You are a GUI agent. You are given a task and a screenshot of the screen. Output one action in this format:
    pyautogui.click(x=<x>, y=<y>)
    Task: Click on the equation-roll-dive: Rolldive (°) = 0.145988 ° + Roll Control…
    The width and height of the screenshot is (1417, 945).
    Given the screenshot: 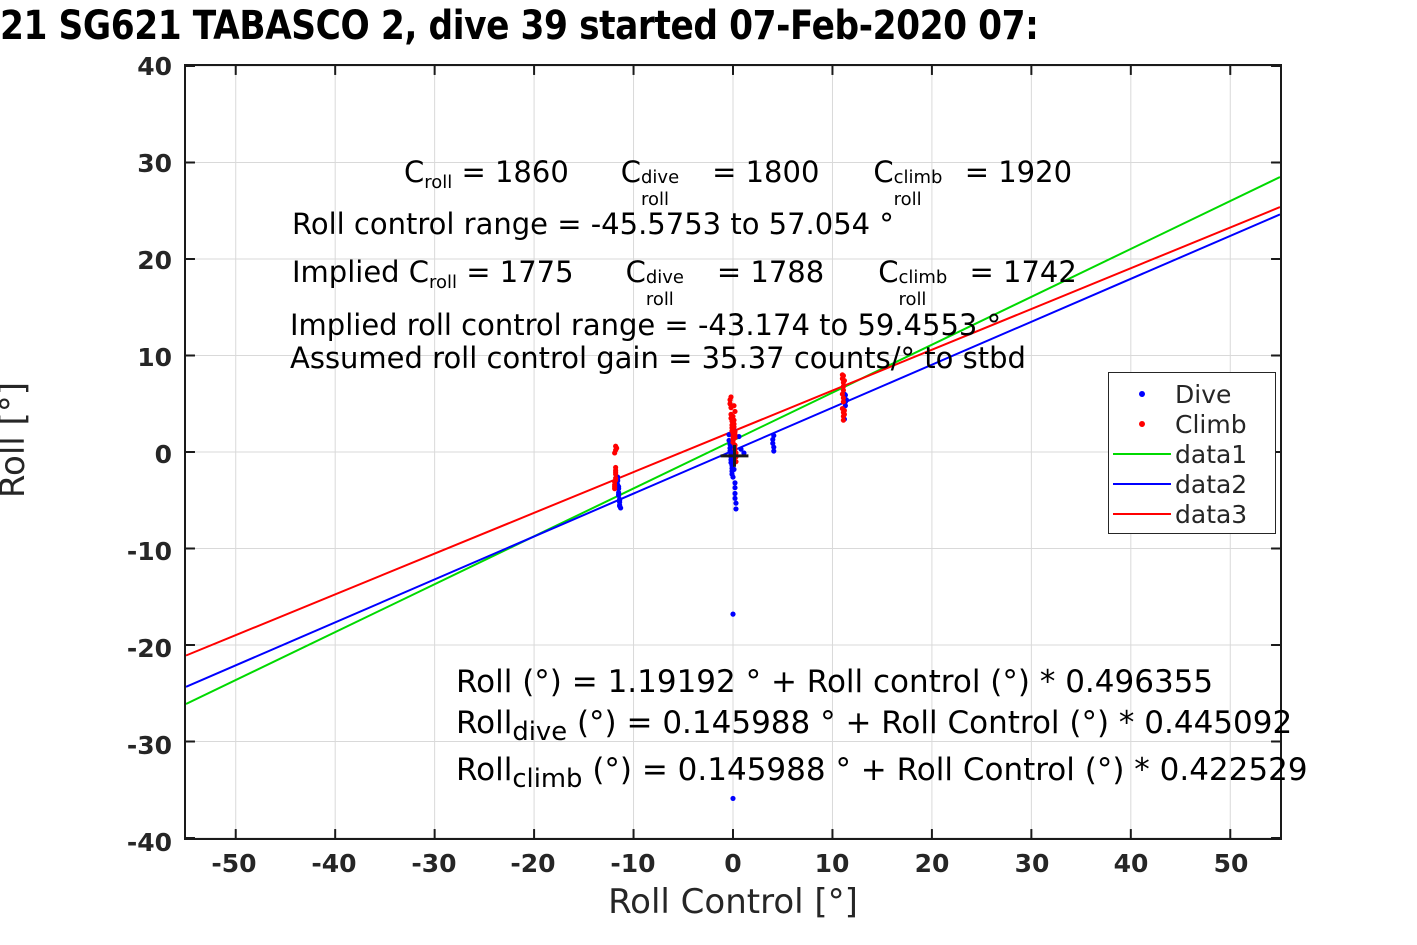 What is the action you would take?
    pyautogui.click(x=874, y=727)
    